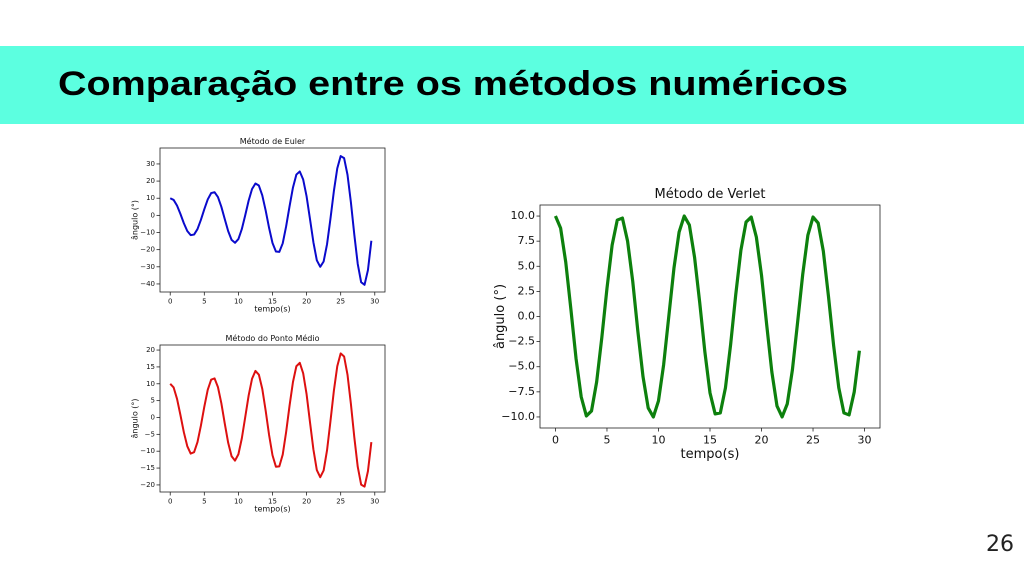  Describe the element at coordinates (527, 240) in the screenshot. I see `y-tick-label: 7.5` at that location.